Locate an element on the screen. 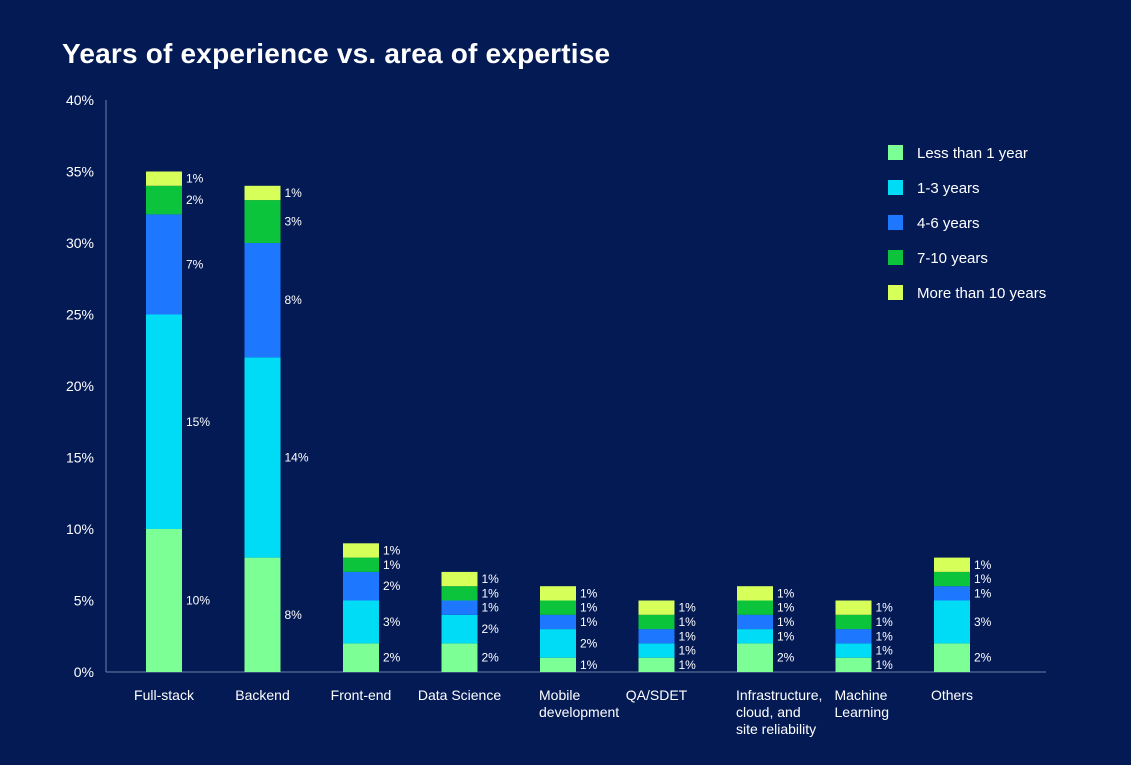  y-tick-label: 30% is located at coordinates (80, 243).